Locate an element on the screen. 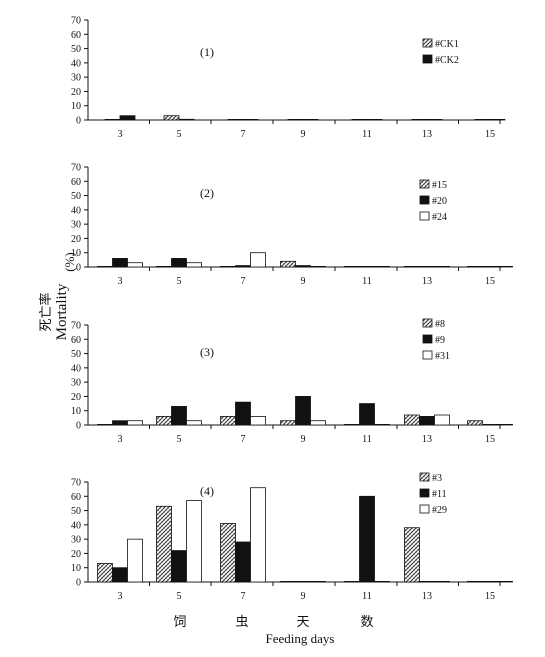  x-tick-label: 7 is located at coordinates (243, 134).